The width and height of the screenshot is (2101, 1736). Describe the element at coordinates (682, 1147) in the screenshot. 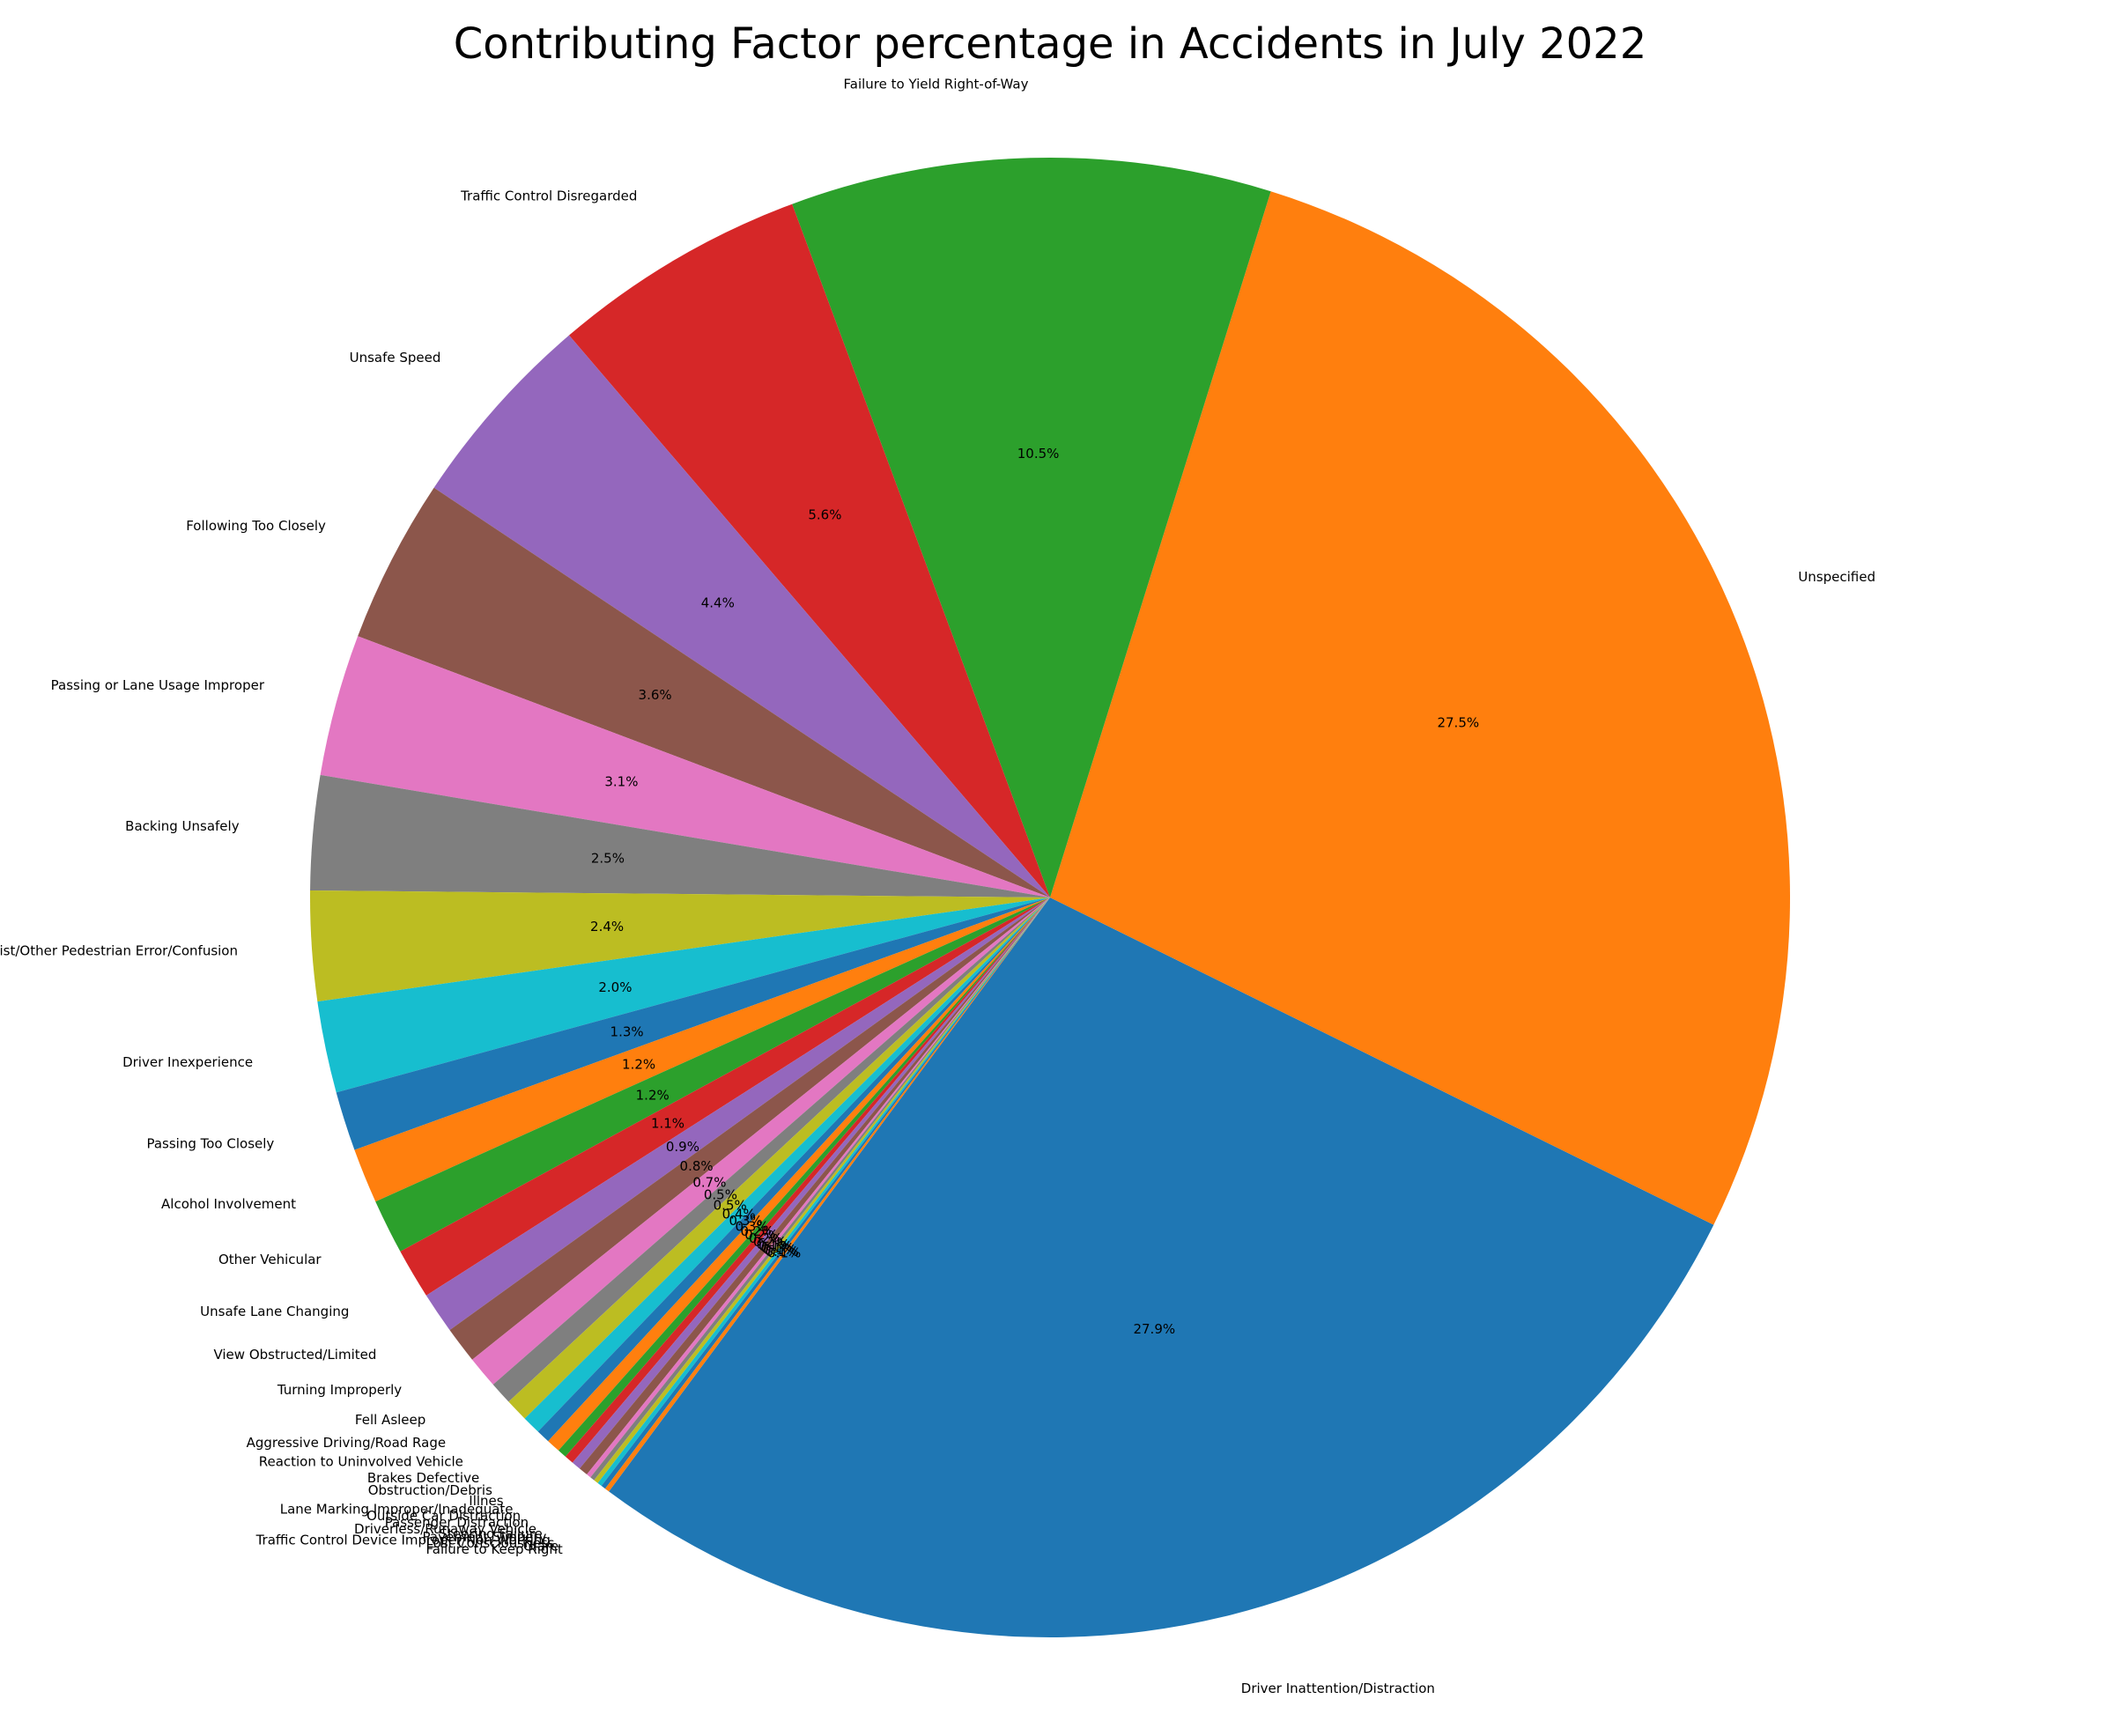

I see `slice-percentage-label: 0.9%` at that location.